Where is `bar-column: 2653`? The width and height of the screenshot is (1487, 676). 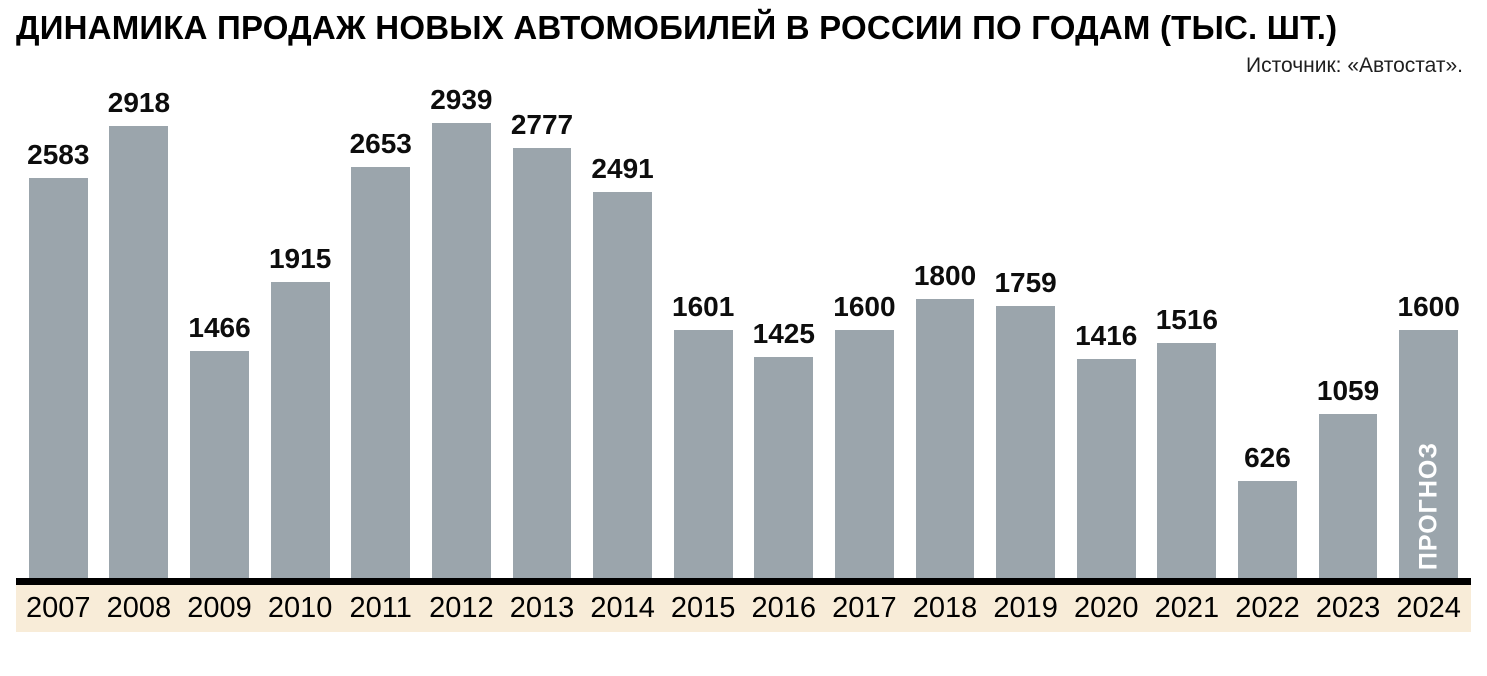
bar-column: 2653 is located at coordinates (380, 353).